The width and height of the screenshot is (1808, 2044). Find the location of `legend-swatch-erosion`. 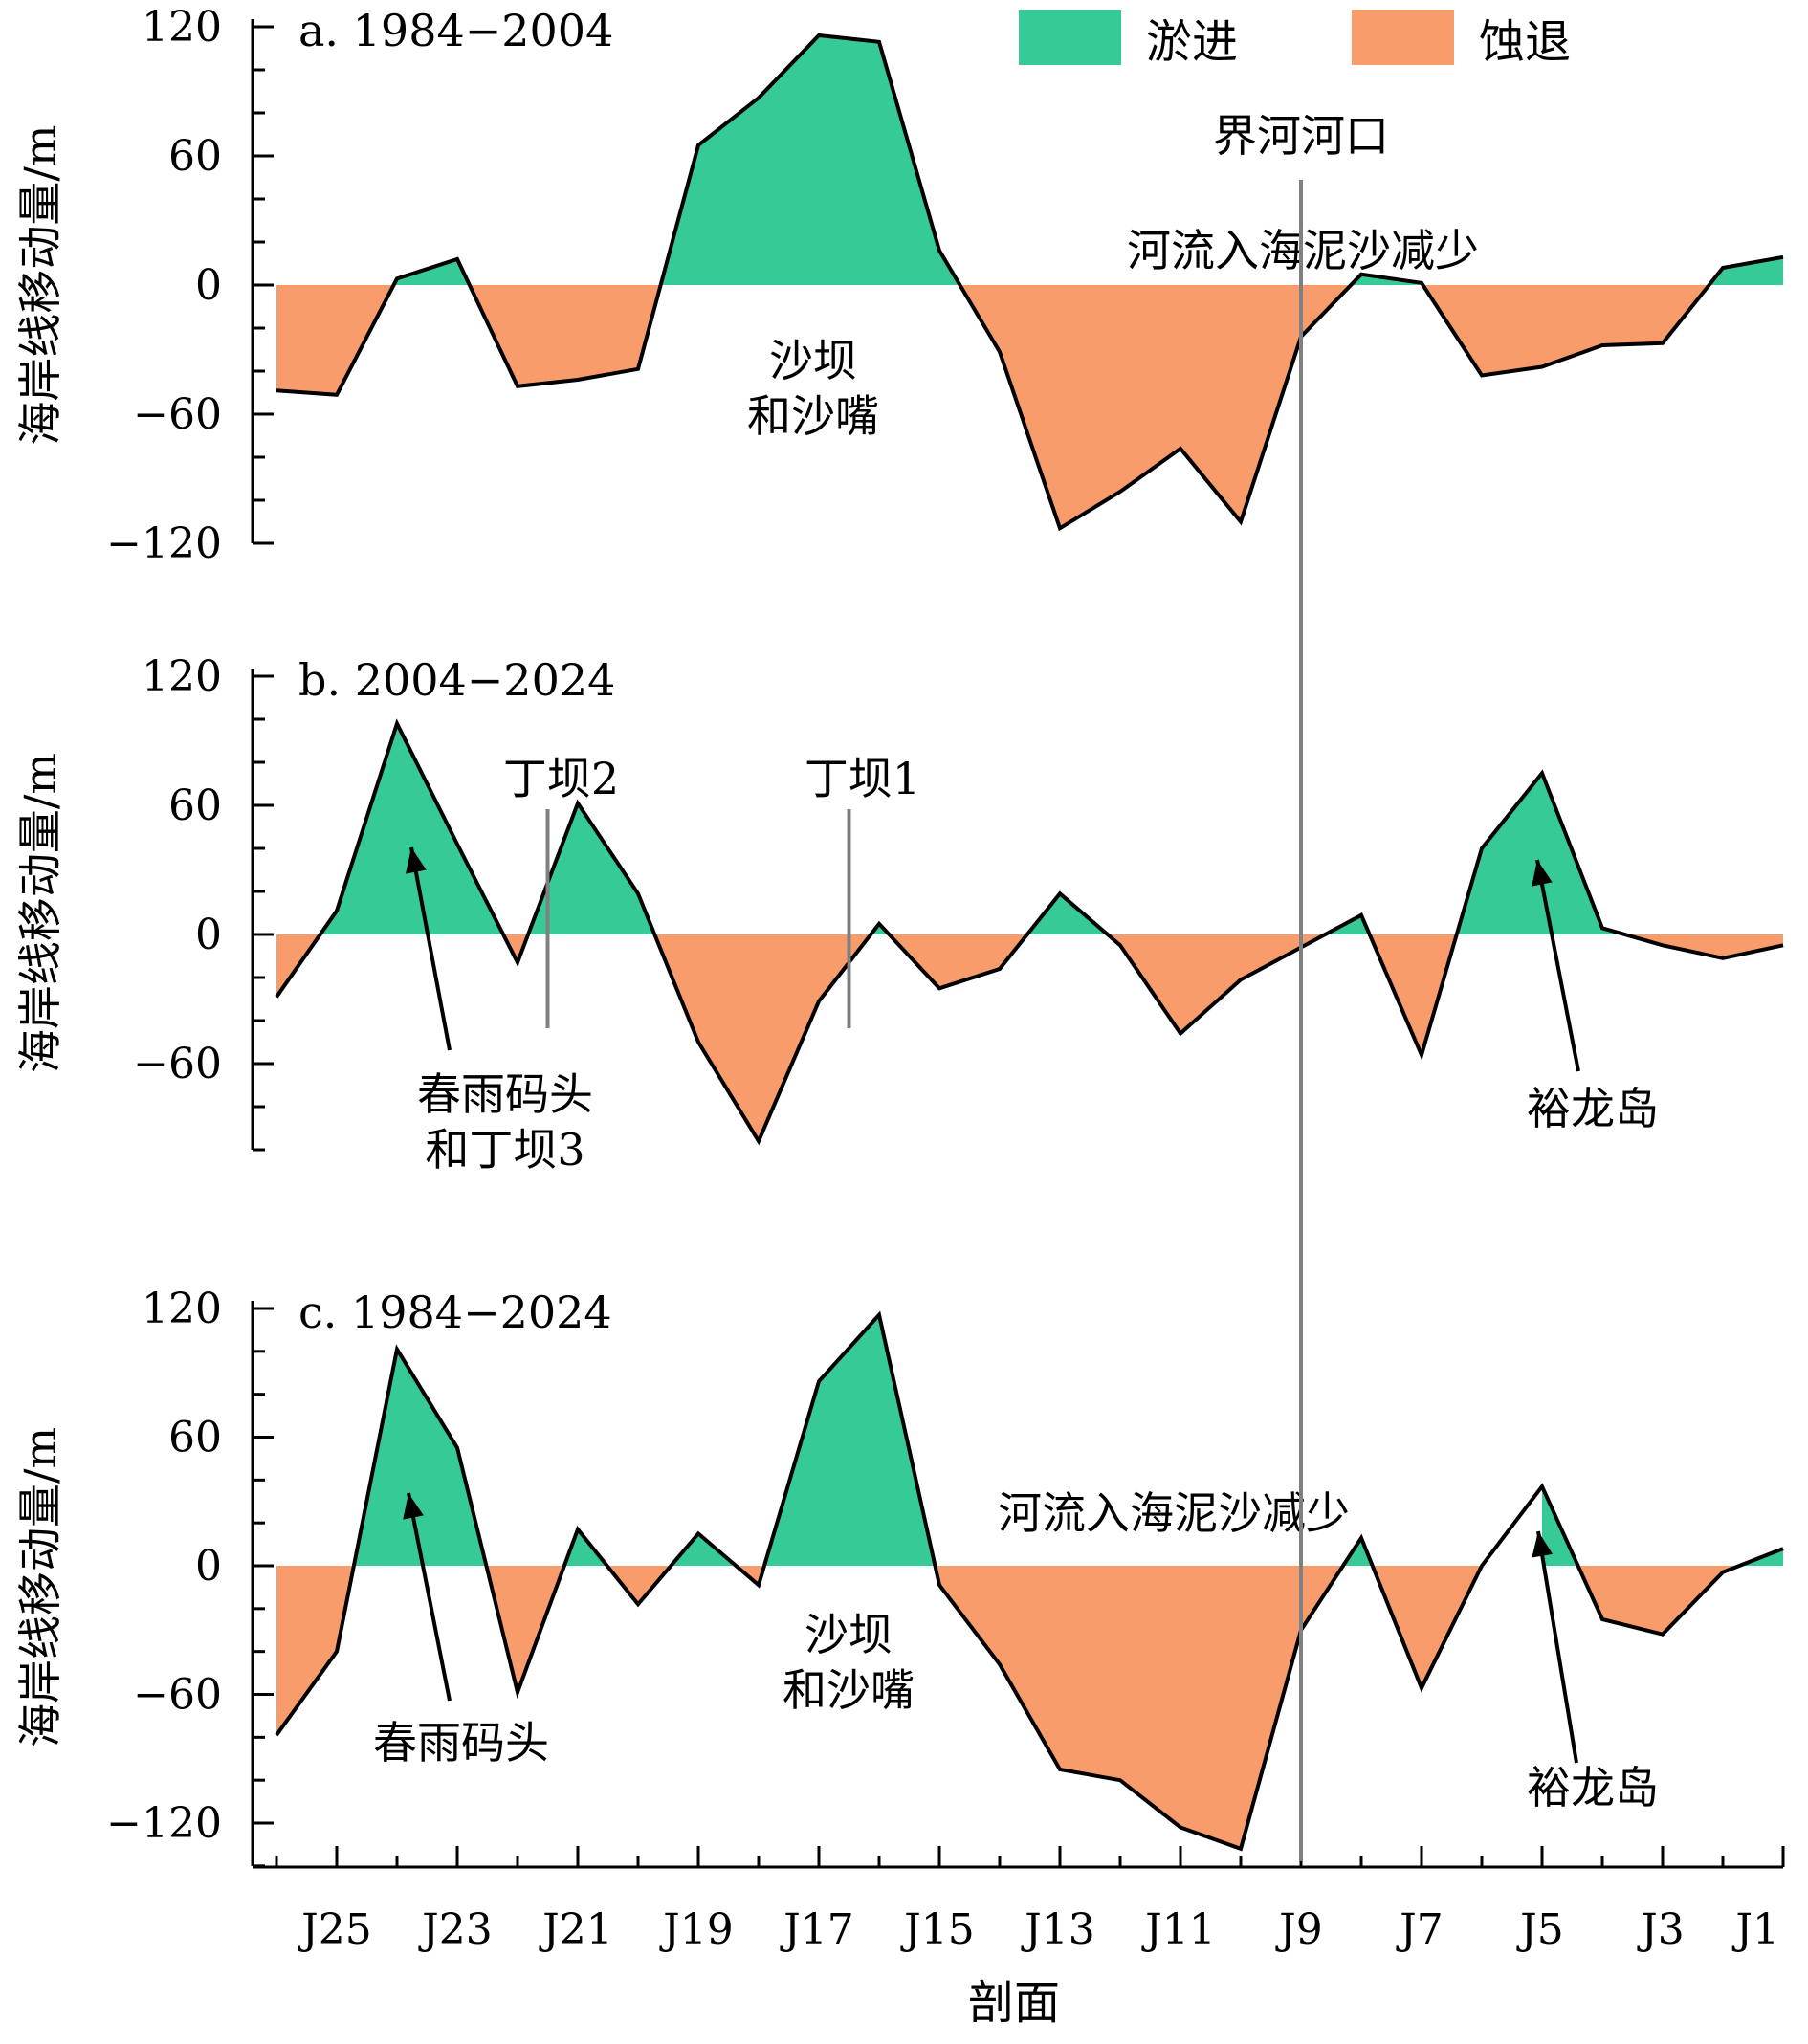

legend-swatch-erosion is located at coordinates (1403, 37).